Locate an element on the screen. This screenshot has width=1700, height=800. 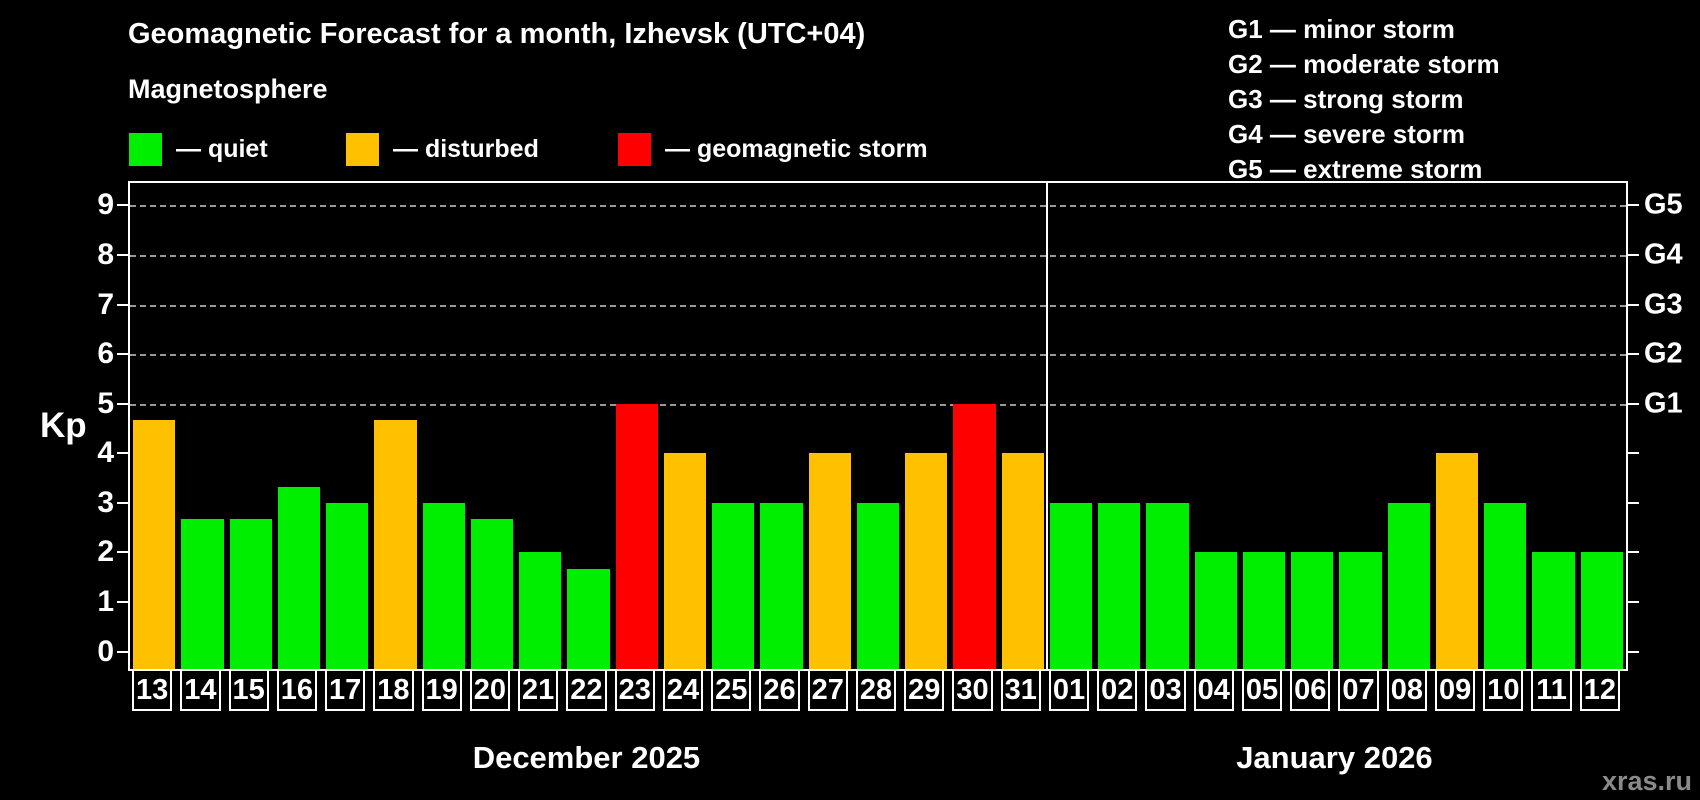
day-box-25: 25 is located at coordinates (731, 690).